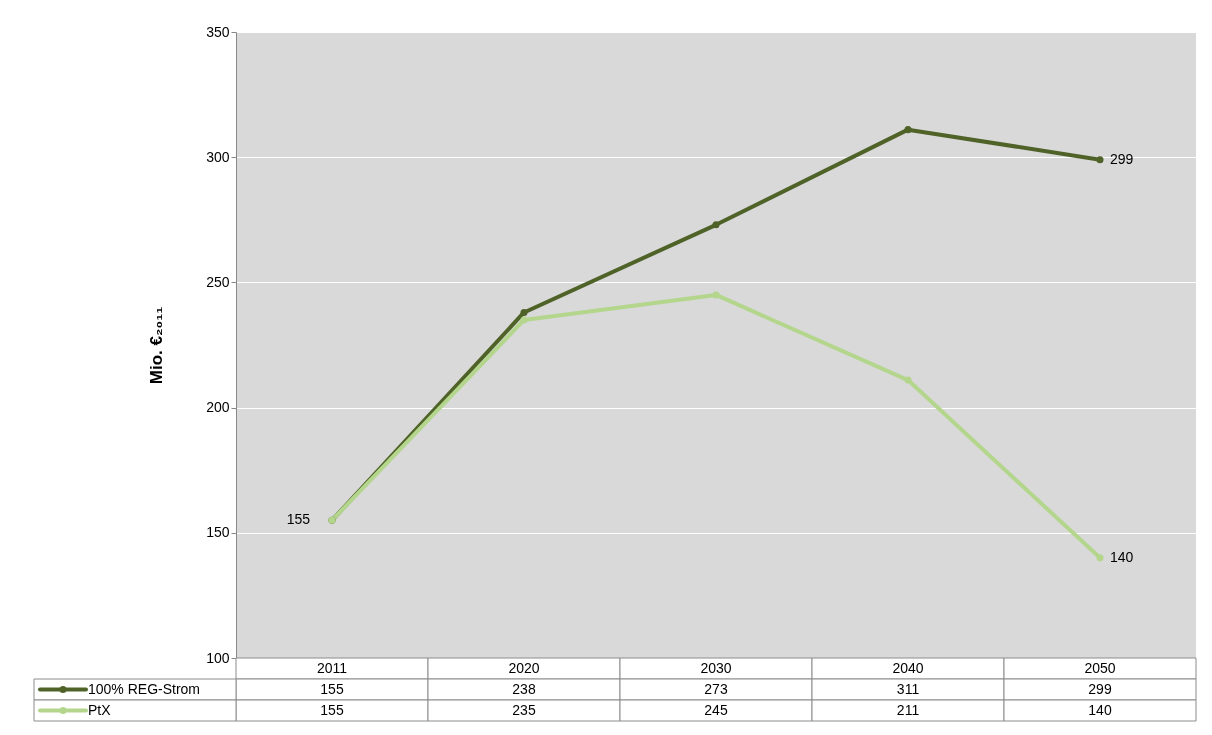 The width and height of the screenshot is (1212, 735). What do you see at coordinates (298, 519) in the screenshot?
I see `annotation: 155` at bounding box center [298, 519].